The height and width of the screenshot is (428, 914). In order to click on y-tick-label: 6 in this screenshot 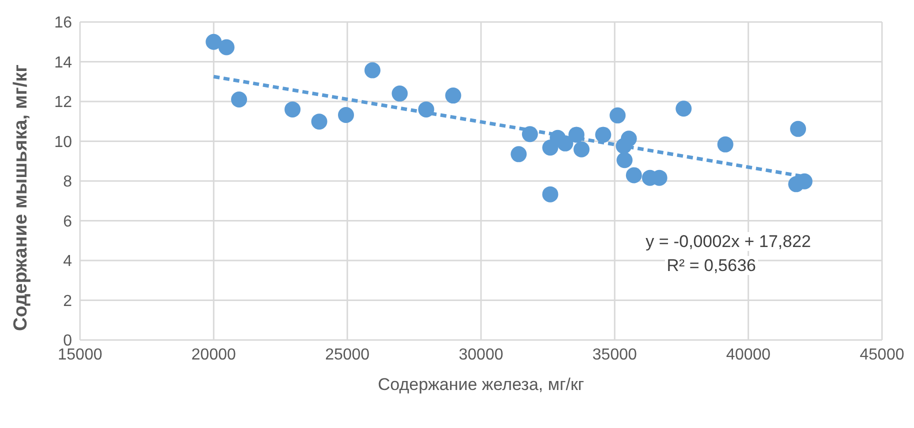, I will do `click(67, 221)`.